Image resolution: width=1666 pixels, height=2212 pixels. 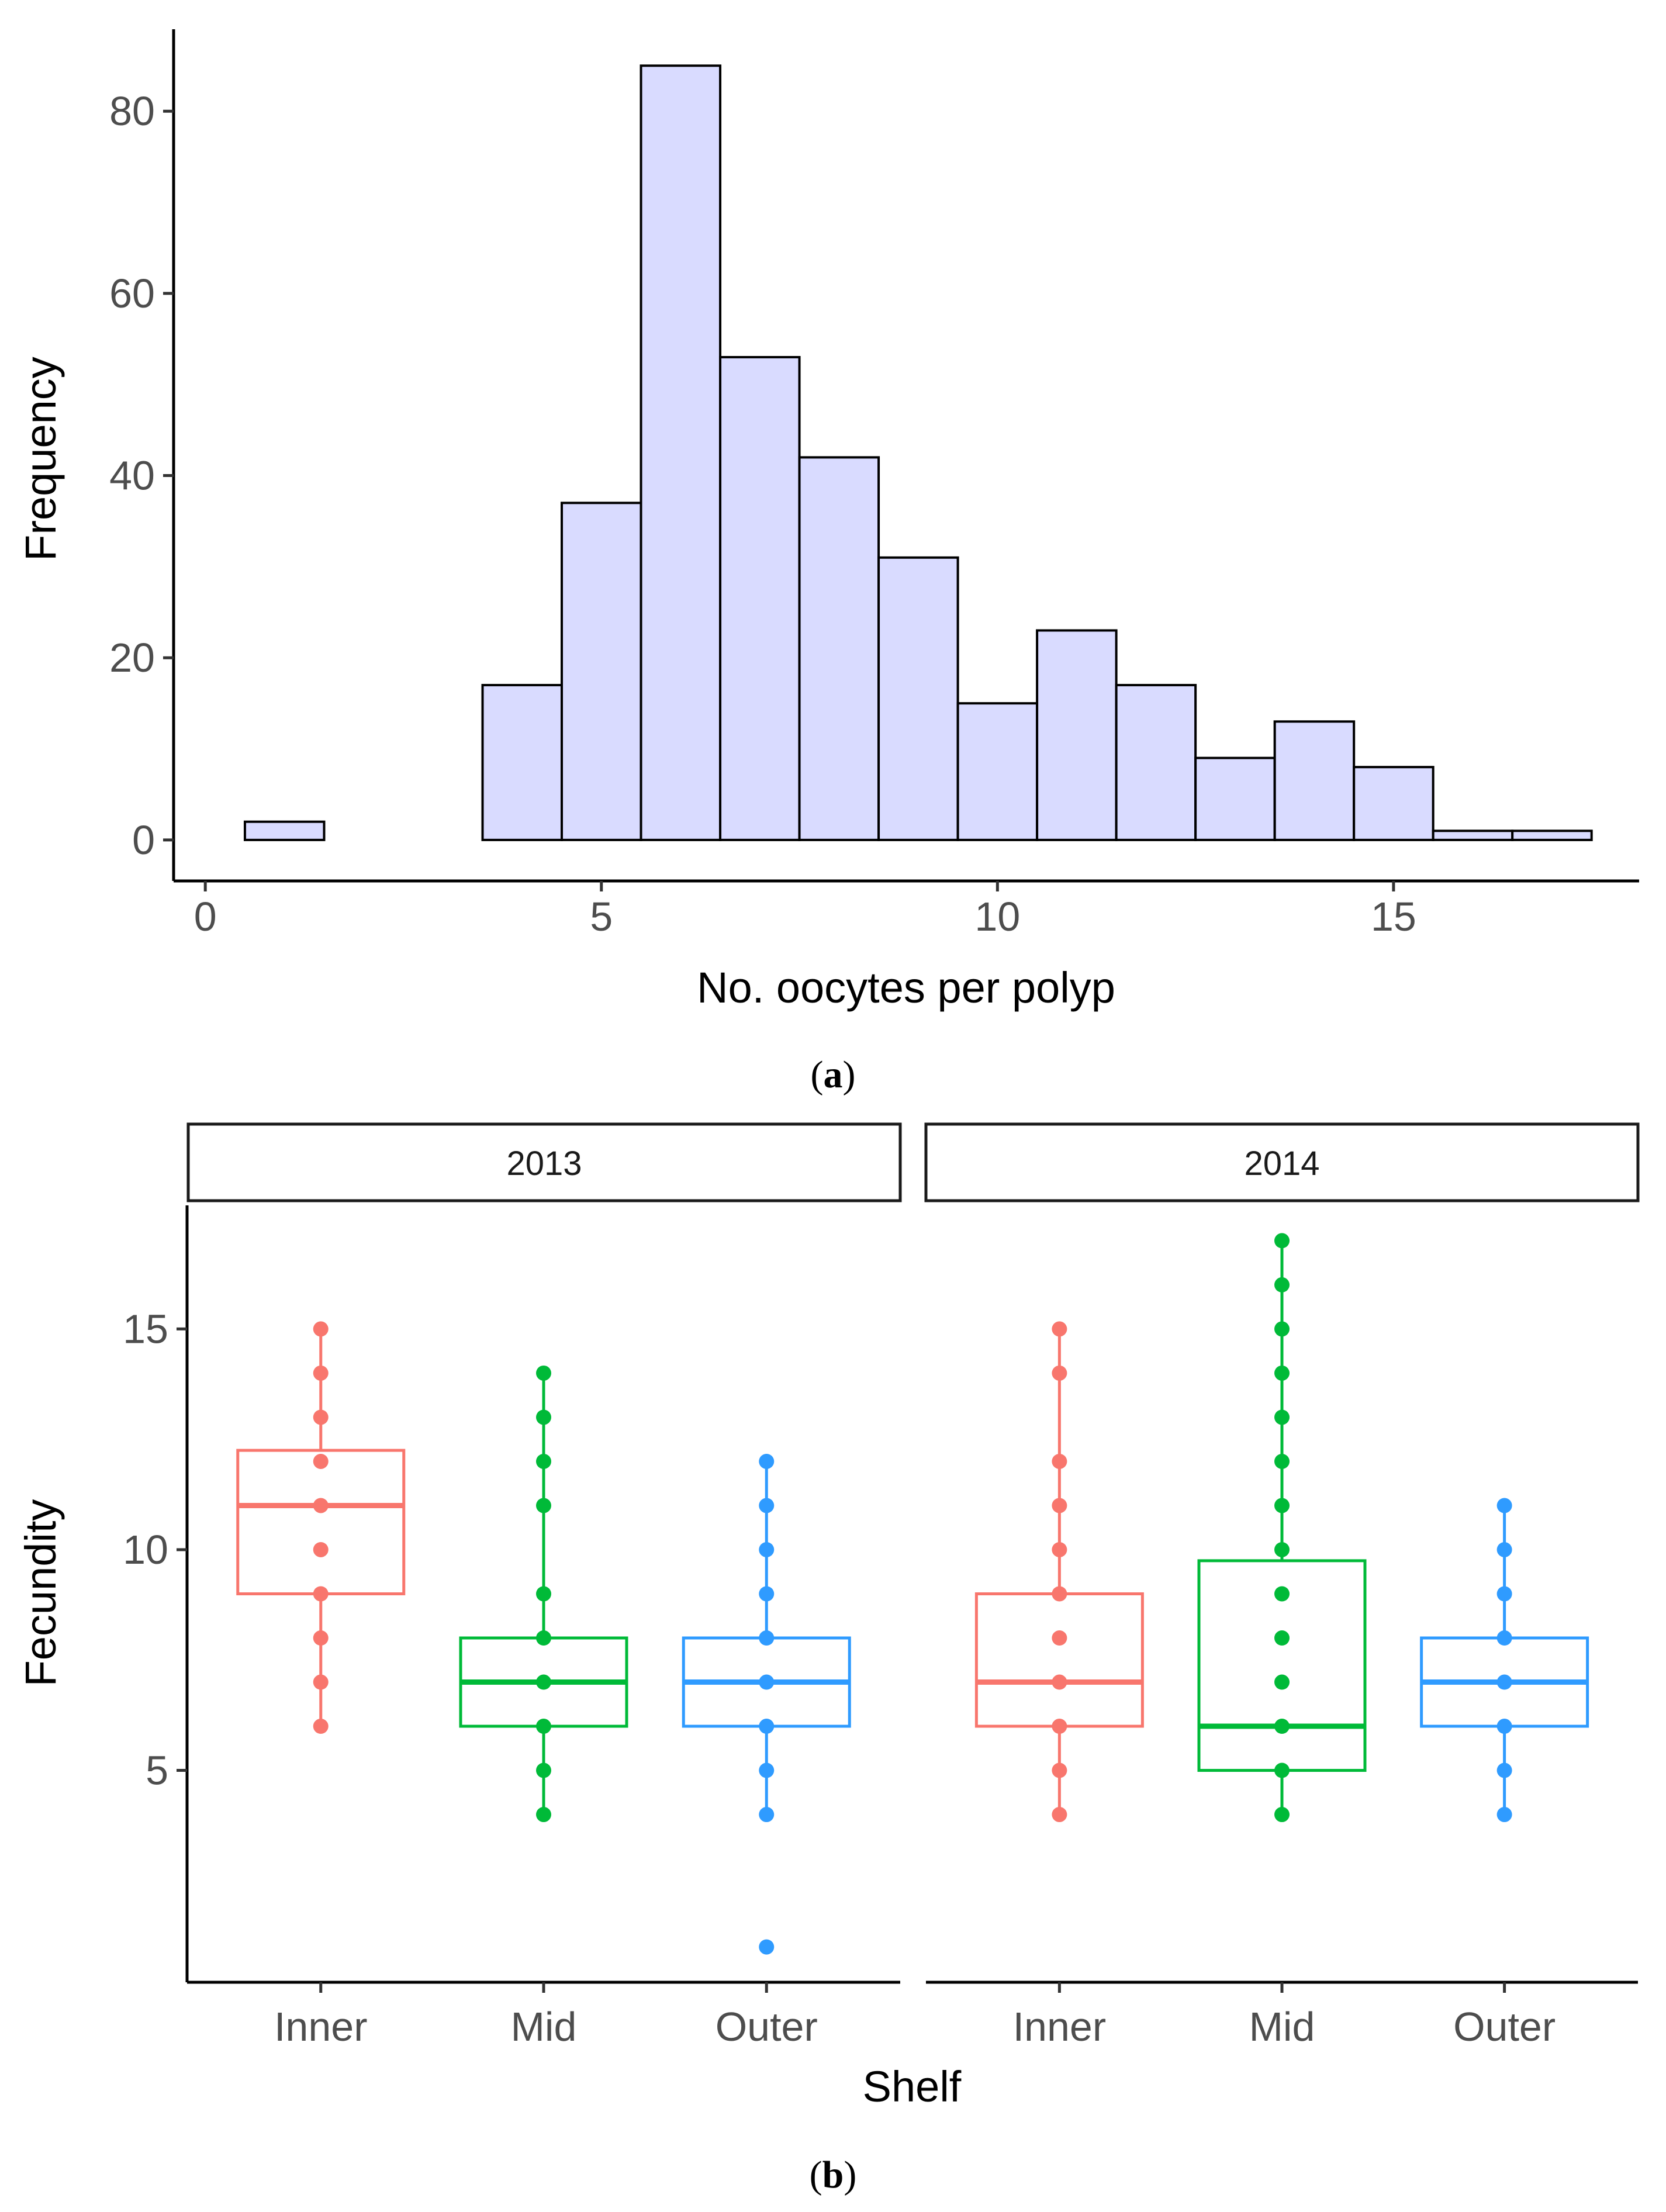 I want to click on boxplot-y-ticks: 5 10 15, so click(x=155, y=1549).